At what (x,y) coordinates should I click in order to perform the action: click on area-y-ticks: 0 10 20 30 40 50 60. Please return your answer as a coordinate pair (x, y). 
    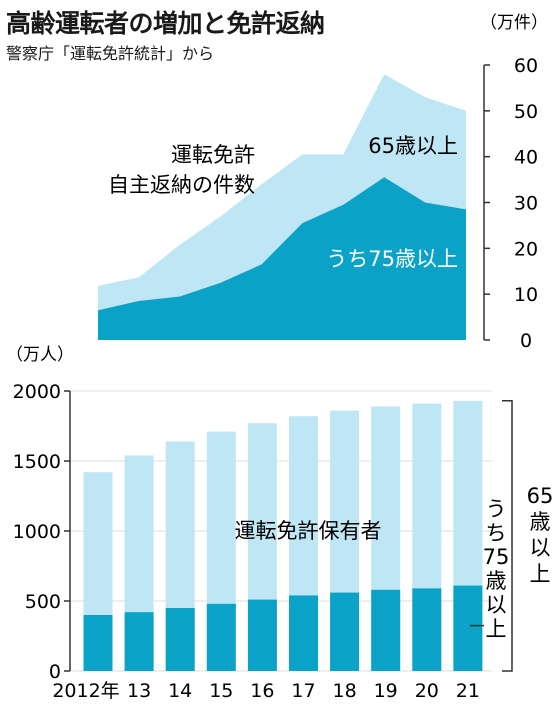
    Looking at the image, I should click on (511, 203).